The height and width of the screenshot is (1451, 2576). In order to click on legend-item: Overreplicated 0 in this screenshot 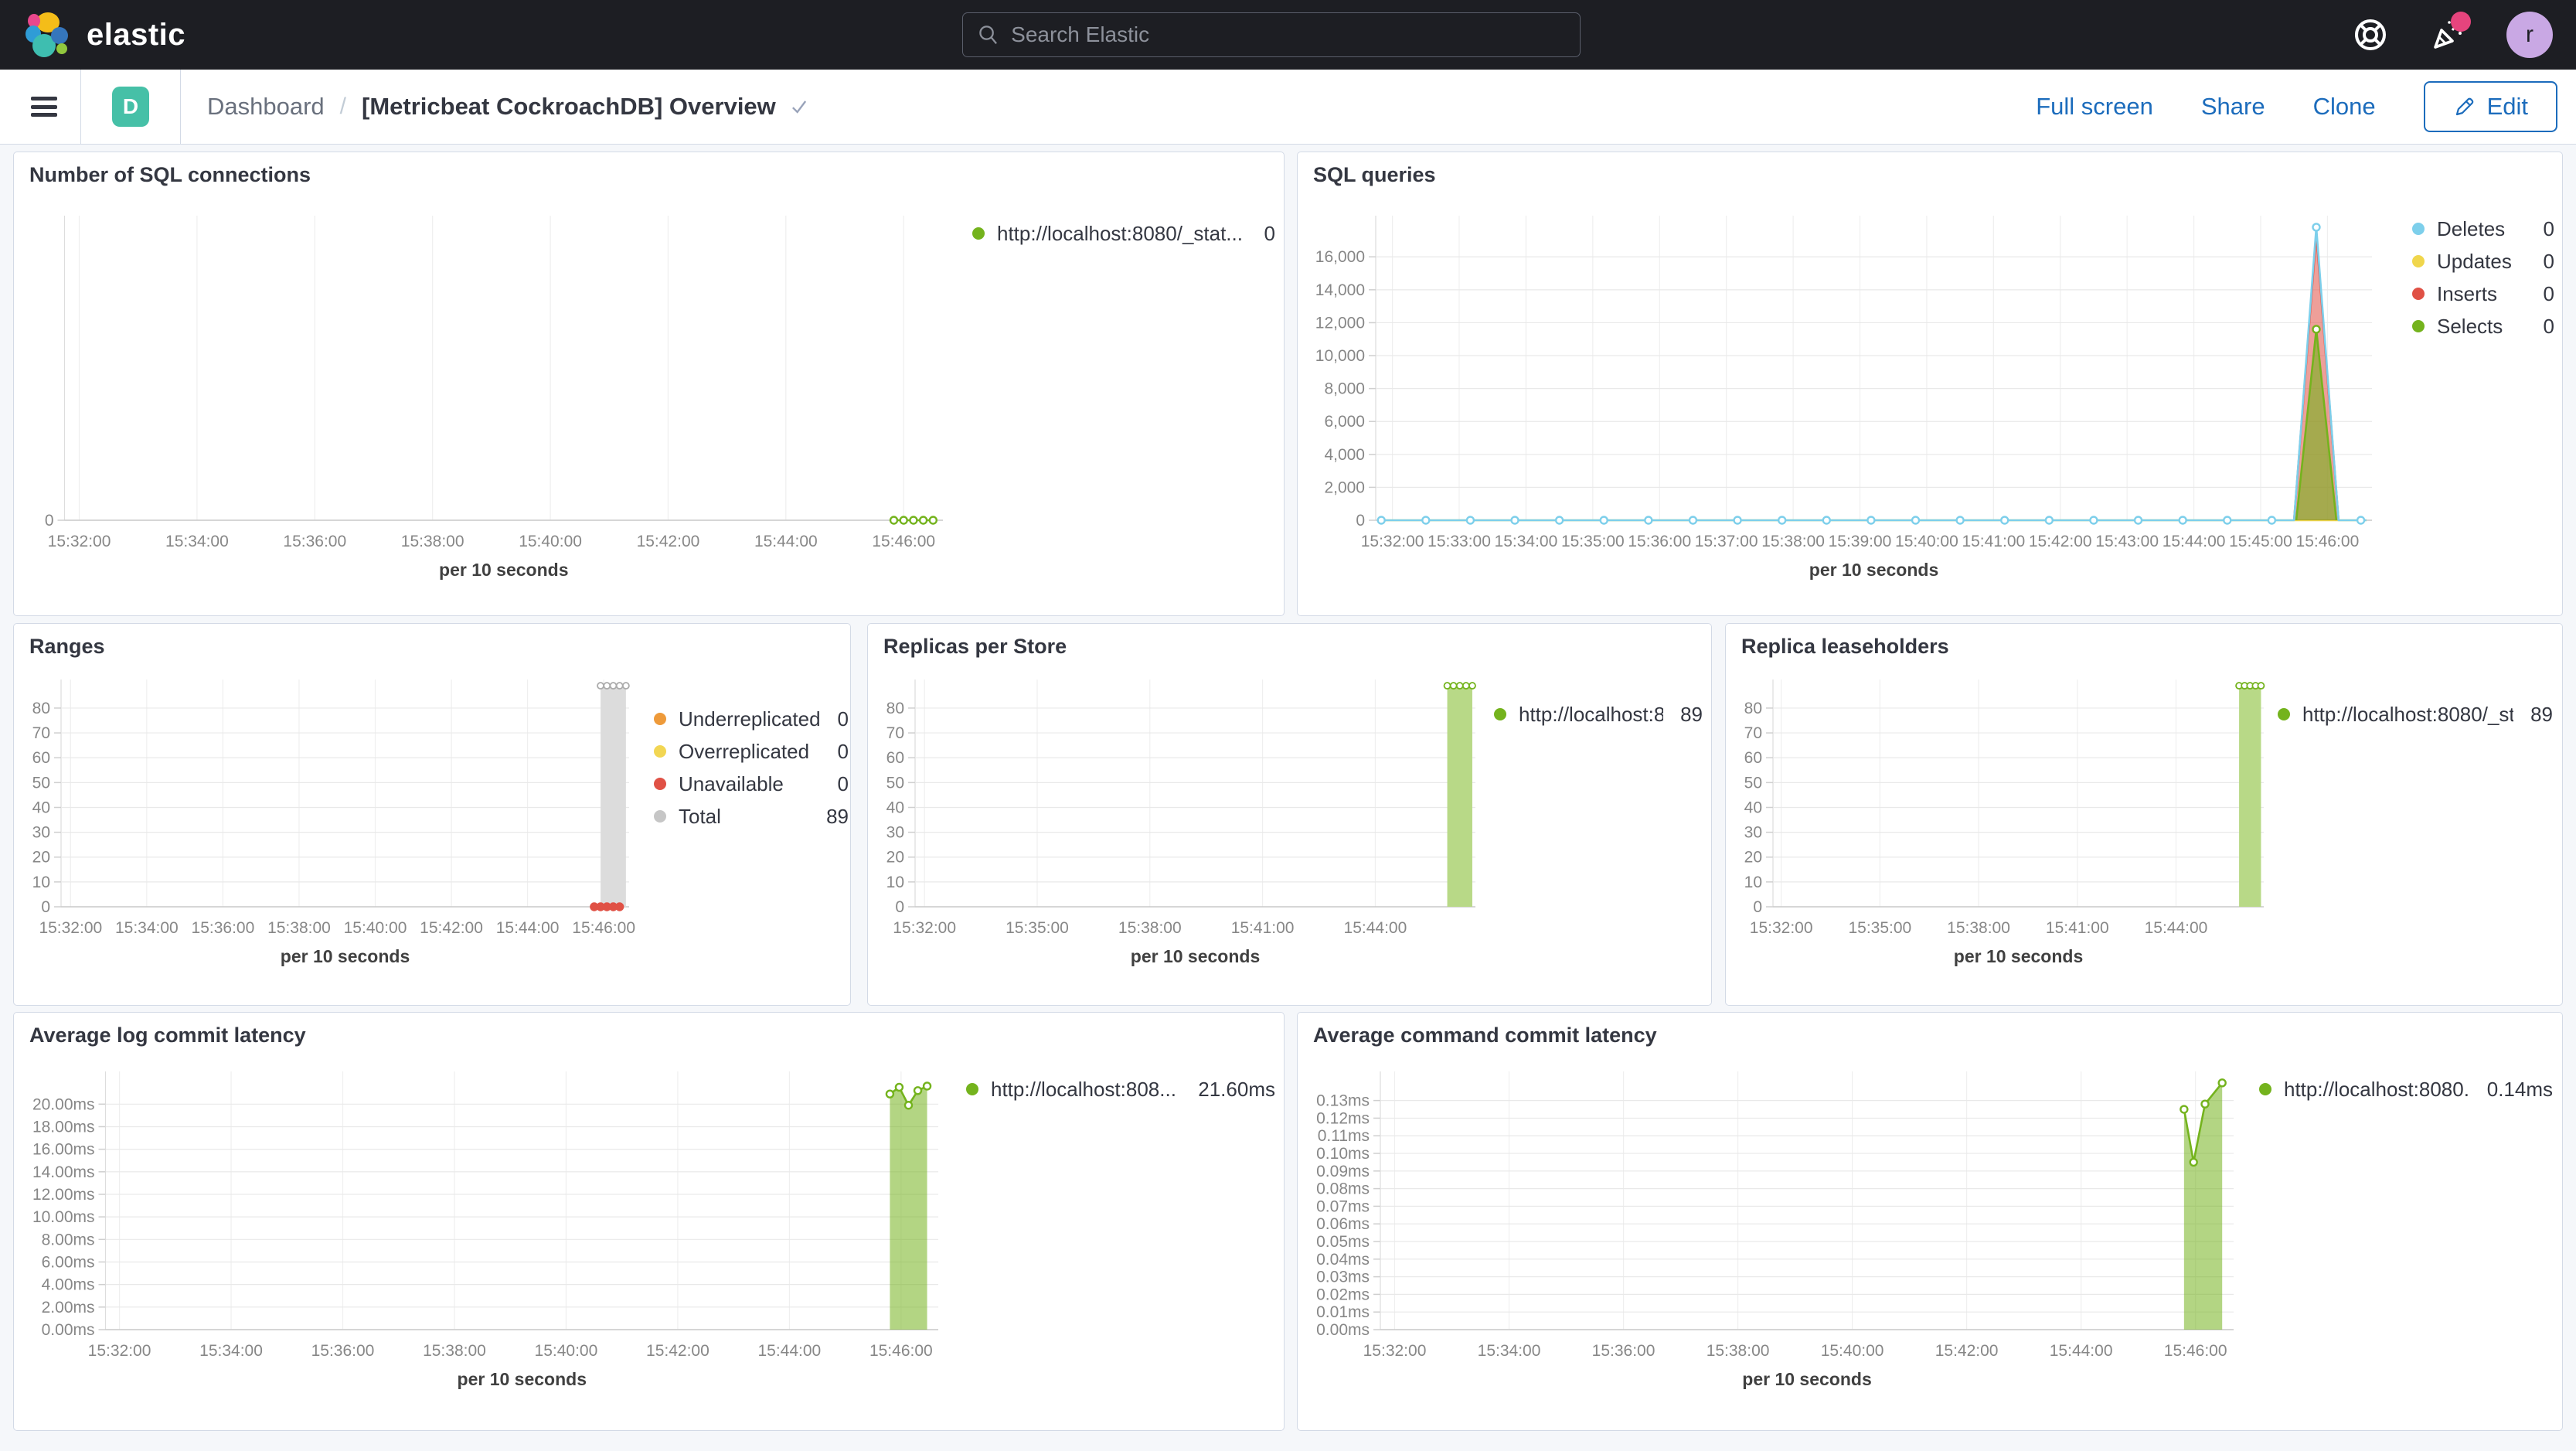, I will do `click(751, 751)`.